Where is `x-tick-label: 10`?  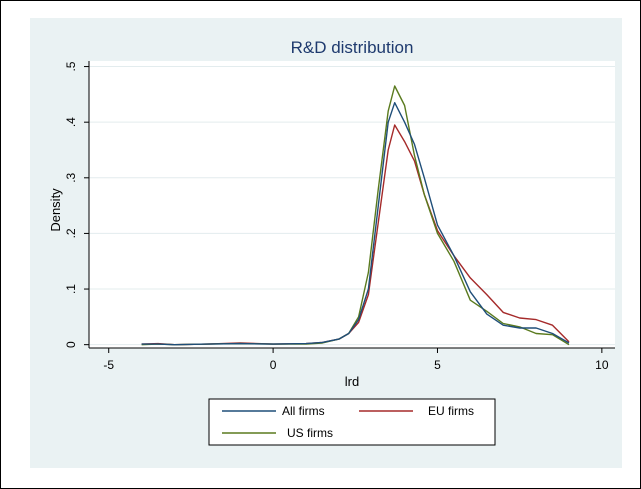
x-tick-label: 10 is located at coordinates (602, 365).